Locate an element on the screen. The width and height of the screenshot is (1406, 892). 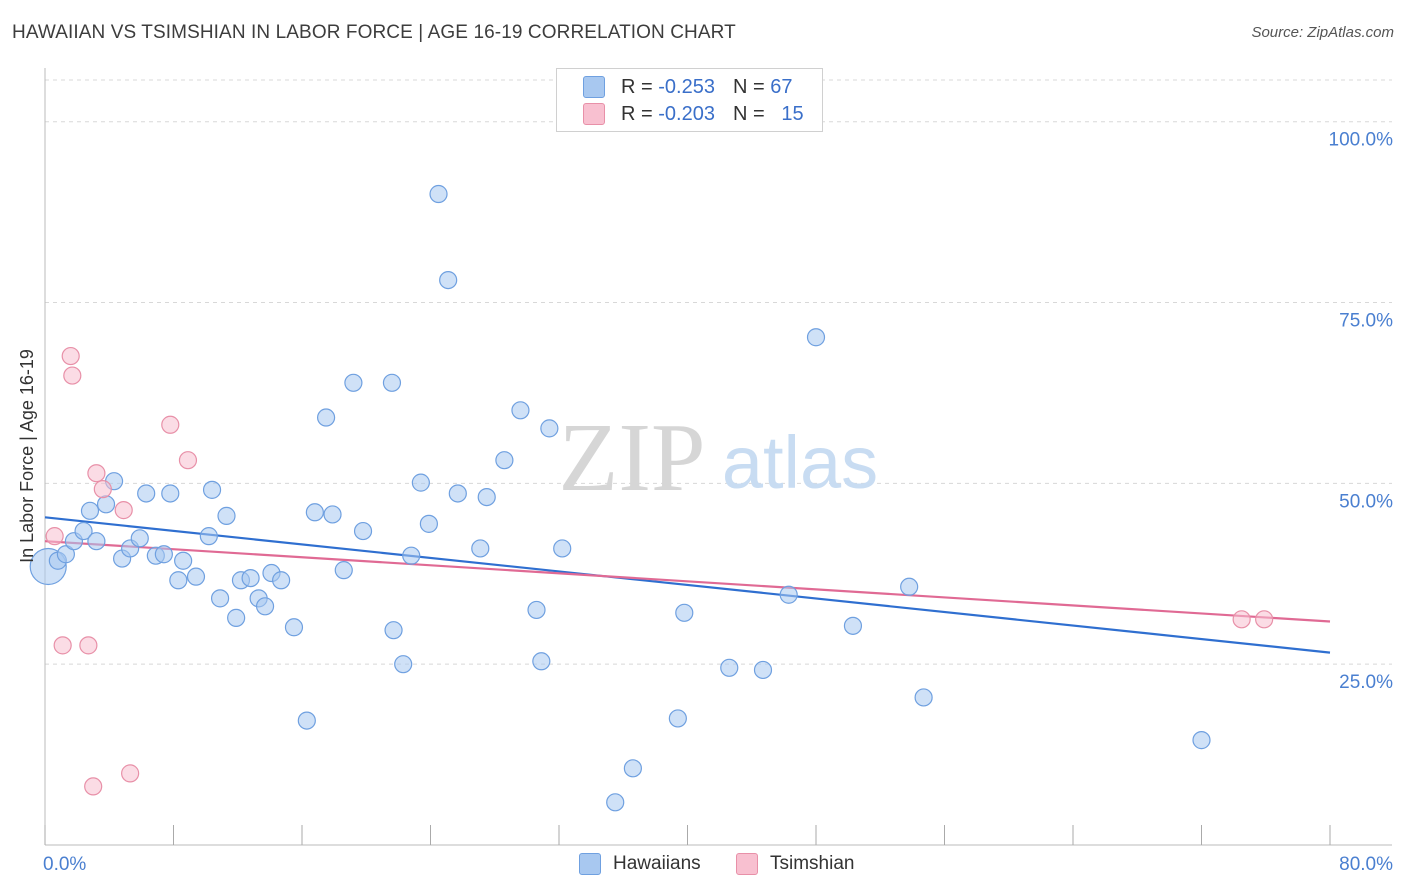
bottom-legend-swatch-tsimshian is located at coordinates (747, 864).